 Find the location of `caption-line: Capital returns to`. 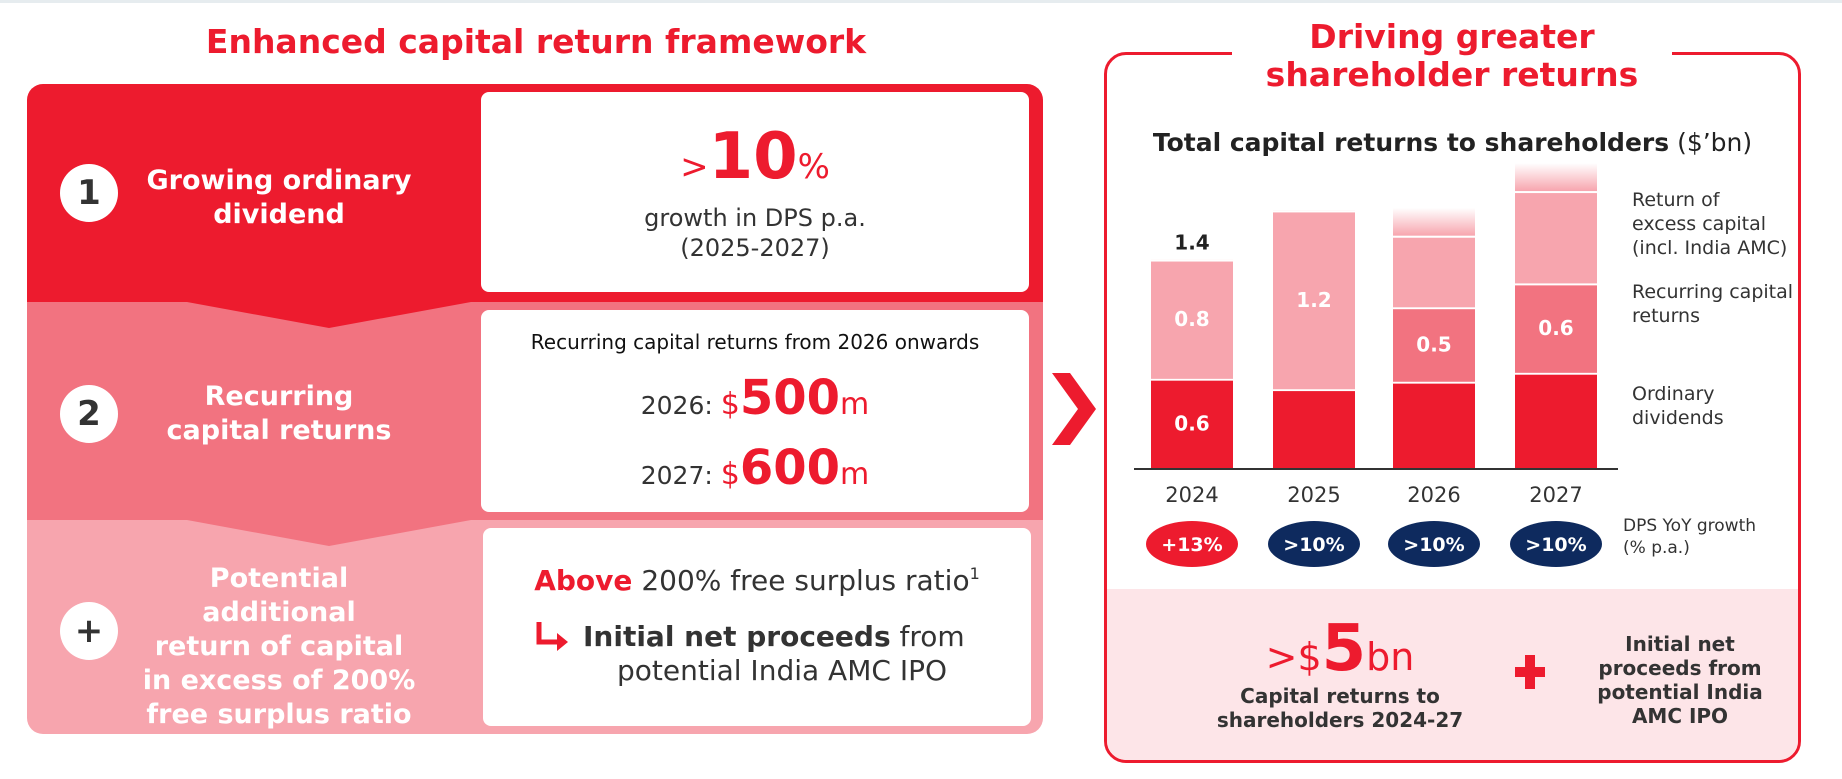

caption-line: Capital returns to is located at coordinates (1340, 696).